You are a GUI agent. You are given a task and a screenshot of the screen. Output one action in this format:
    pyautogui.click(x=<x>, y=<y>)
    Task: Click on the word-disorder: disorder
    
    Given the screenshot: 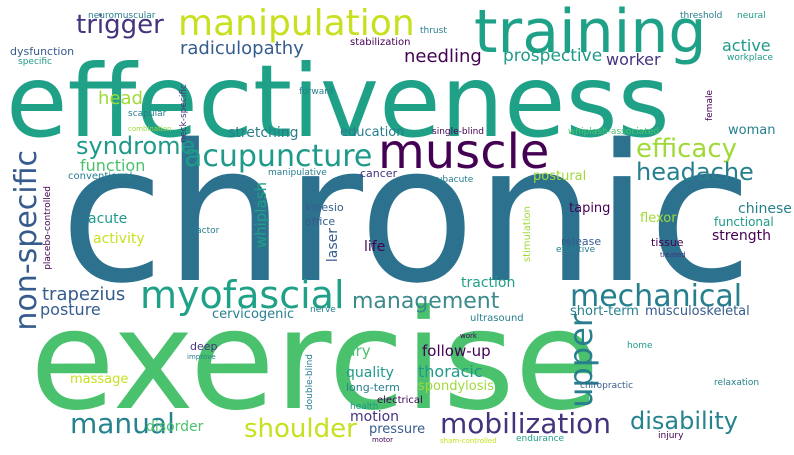 What is the action you would take?
    pyautogui.click(x=175, y=427)
    